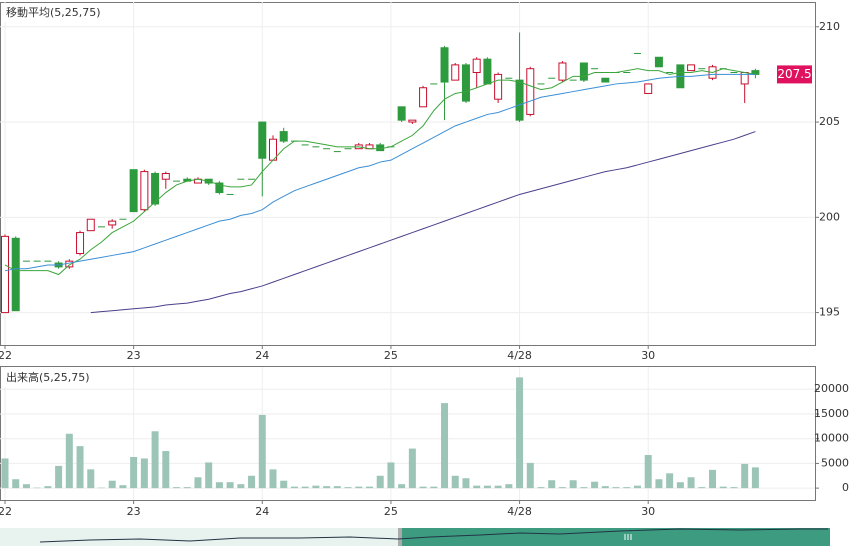 This screenshot has width=863, height=552. What do you see at coordinates (628, 537) in the screenshot?
I see `navigator-grip` at bounding box center [628, 537].